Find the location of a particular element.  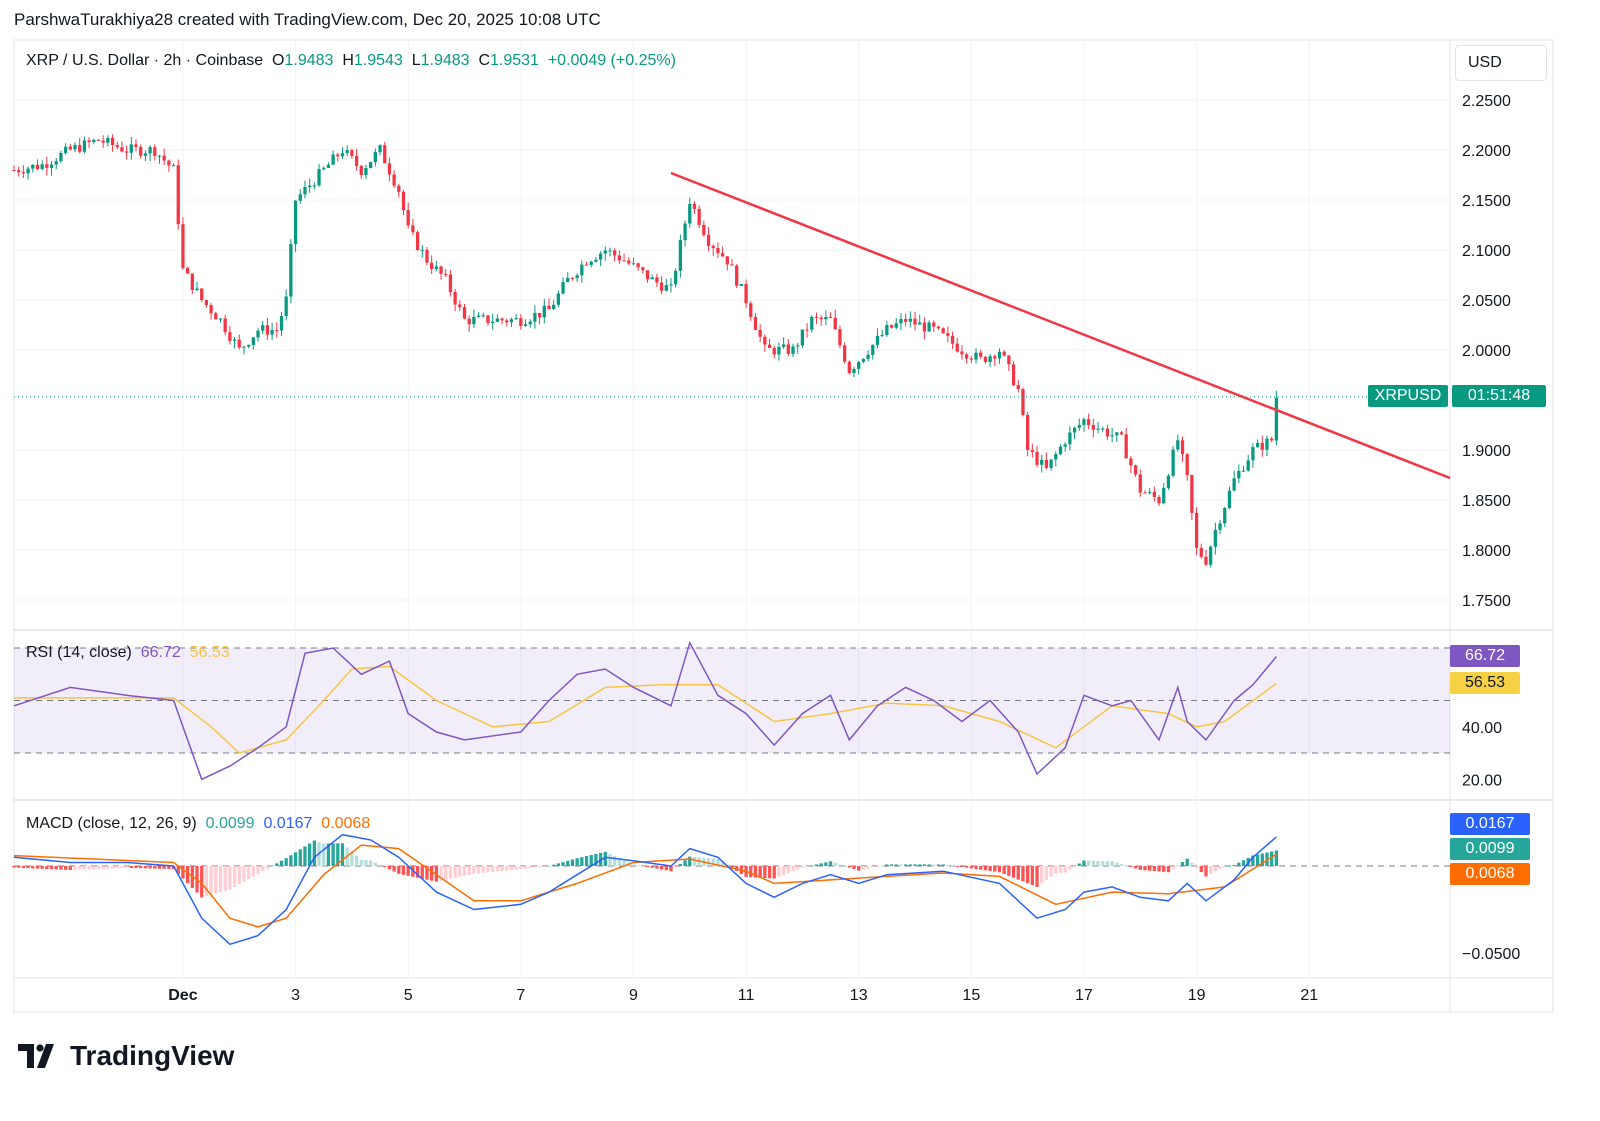

y-tick-2.1000: 2.1000 is located at coordinates (1486, 251).